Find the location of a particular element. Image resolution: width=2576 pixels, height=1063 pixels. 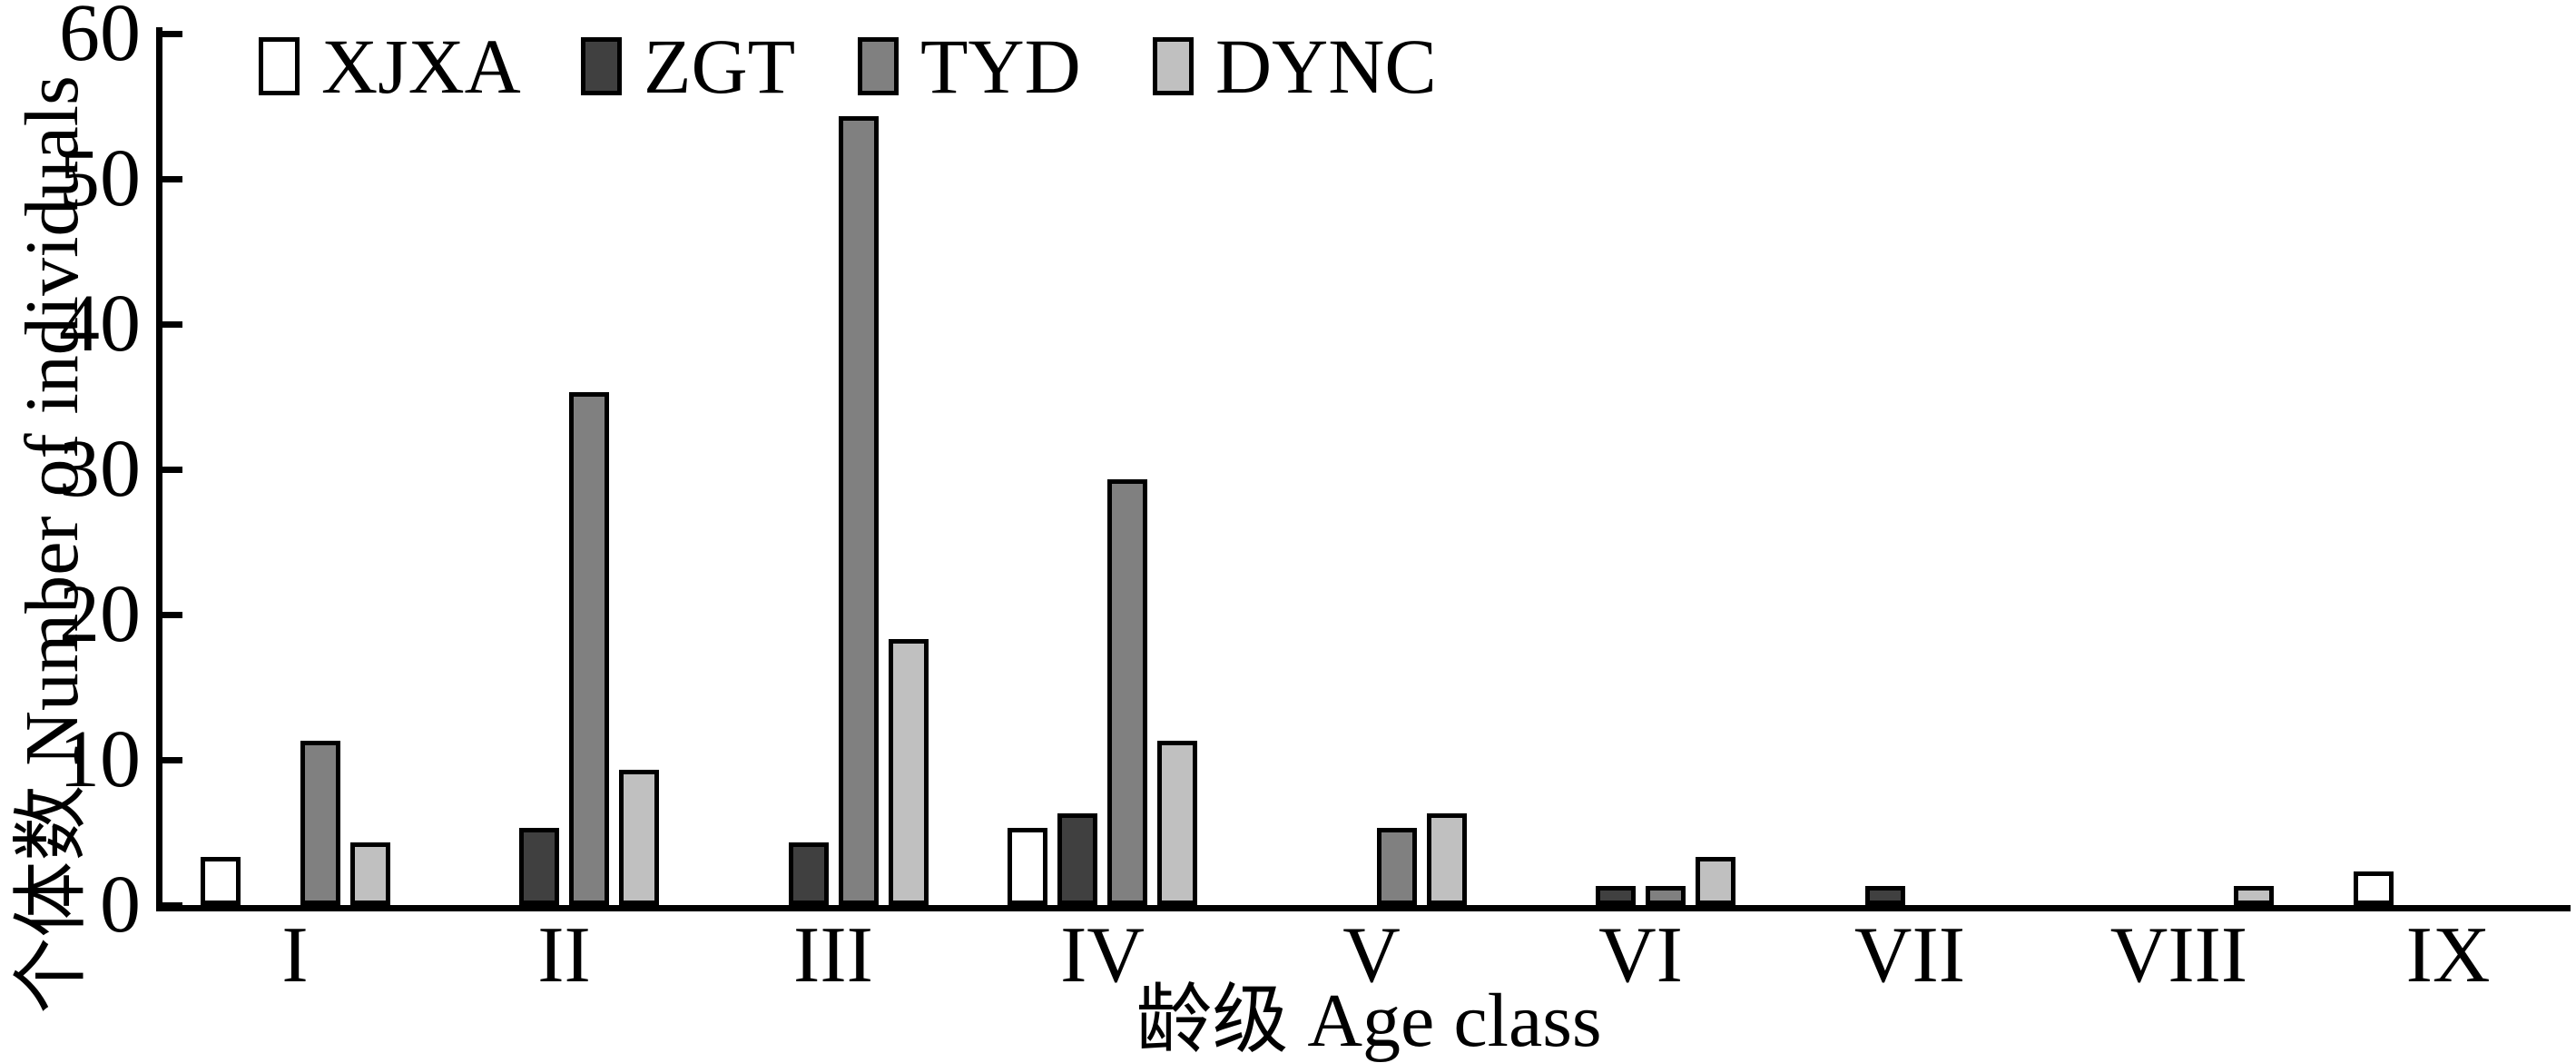

bar-TYD-II is located at coordinates (589, 648).